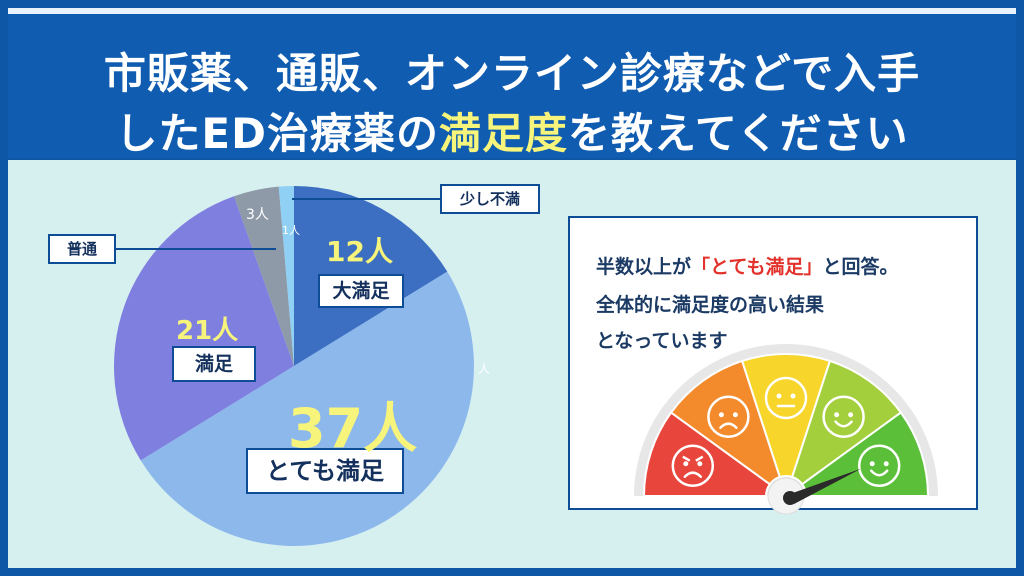  I want to click on happy-face-icon, so click(879, 465).